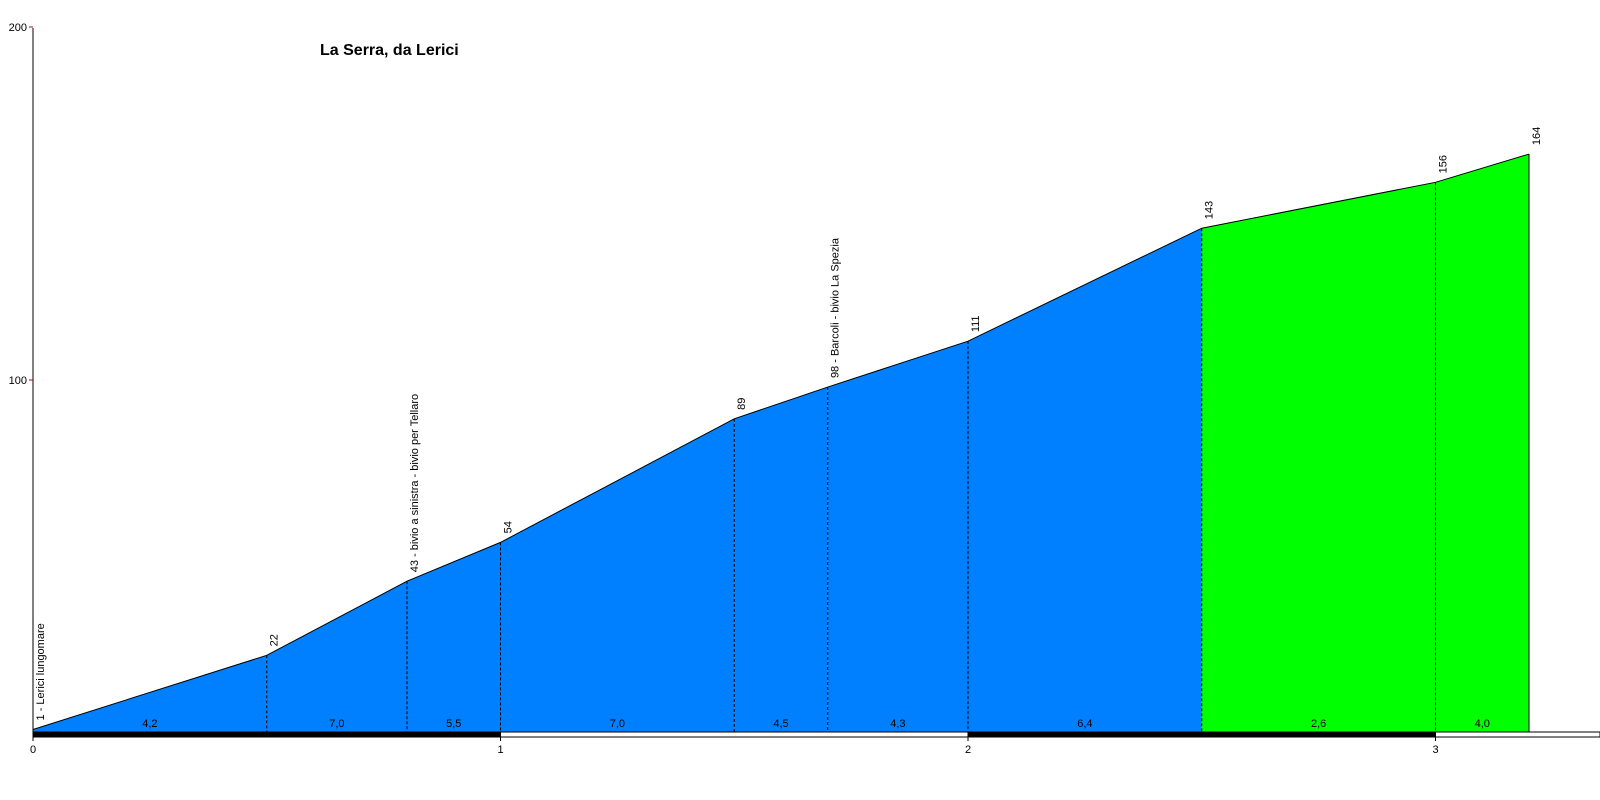 This screenshot has width=1600, height=800. What do you see at coordinates (33, 750) in the screenshot?
I see `x-tick-label-1: 0` at bounding box center [33, 750].